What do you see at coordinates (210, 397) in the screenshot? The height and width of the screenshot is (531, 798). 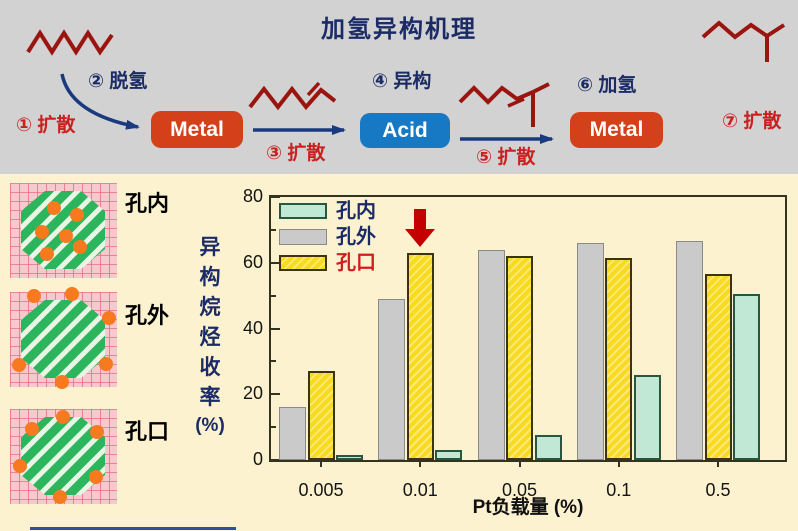 I see `y-axis-title-char: 率` at bounding box center [210, 397].